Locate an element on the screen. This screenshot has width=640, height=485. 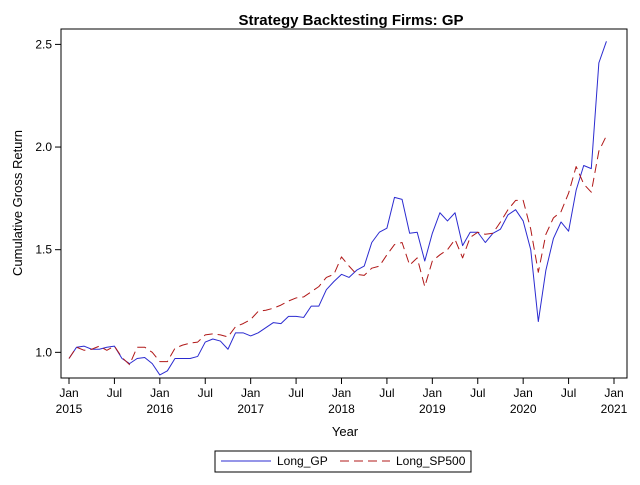
x-axis-label: Year is located at coordinates (345, 431).